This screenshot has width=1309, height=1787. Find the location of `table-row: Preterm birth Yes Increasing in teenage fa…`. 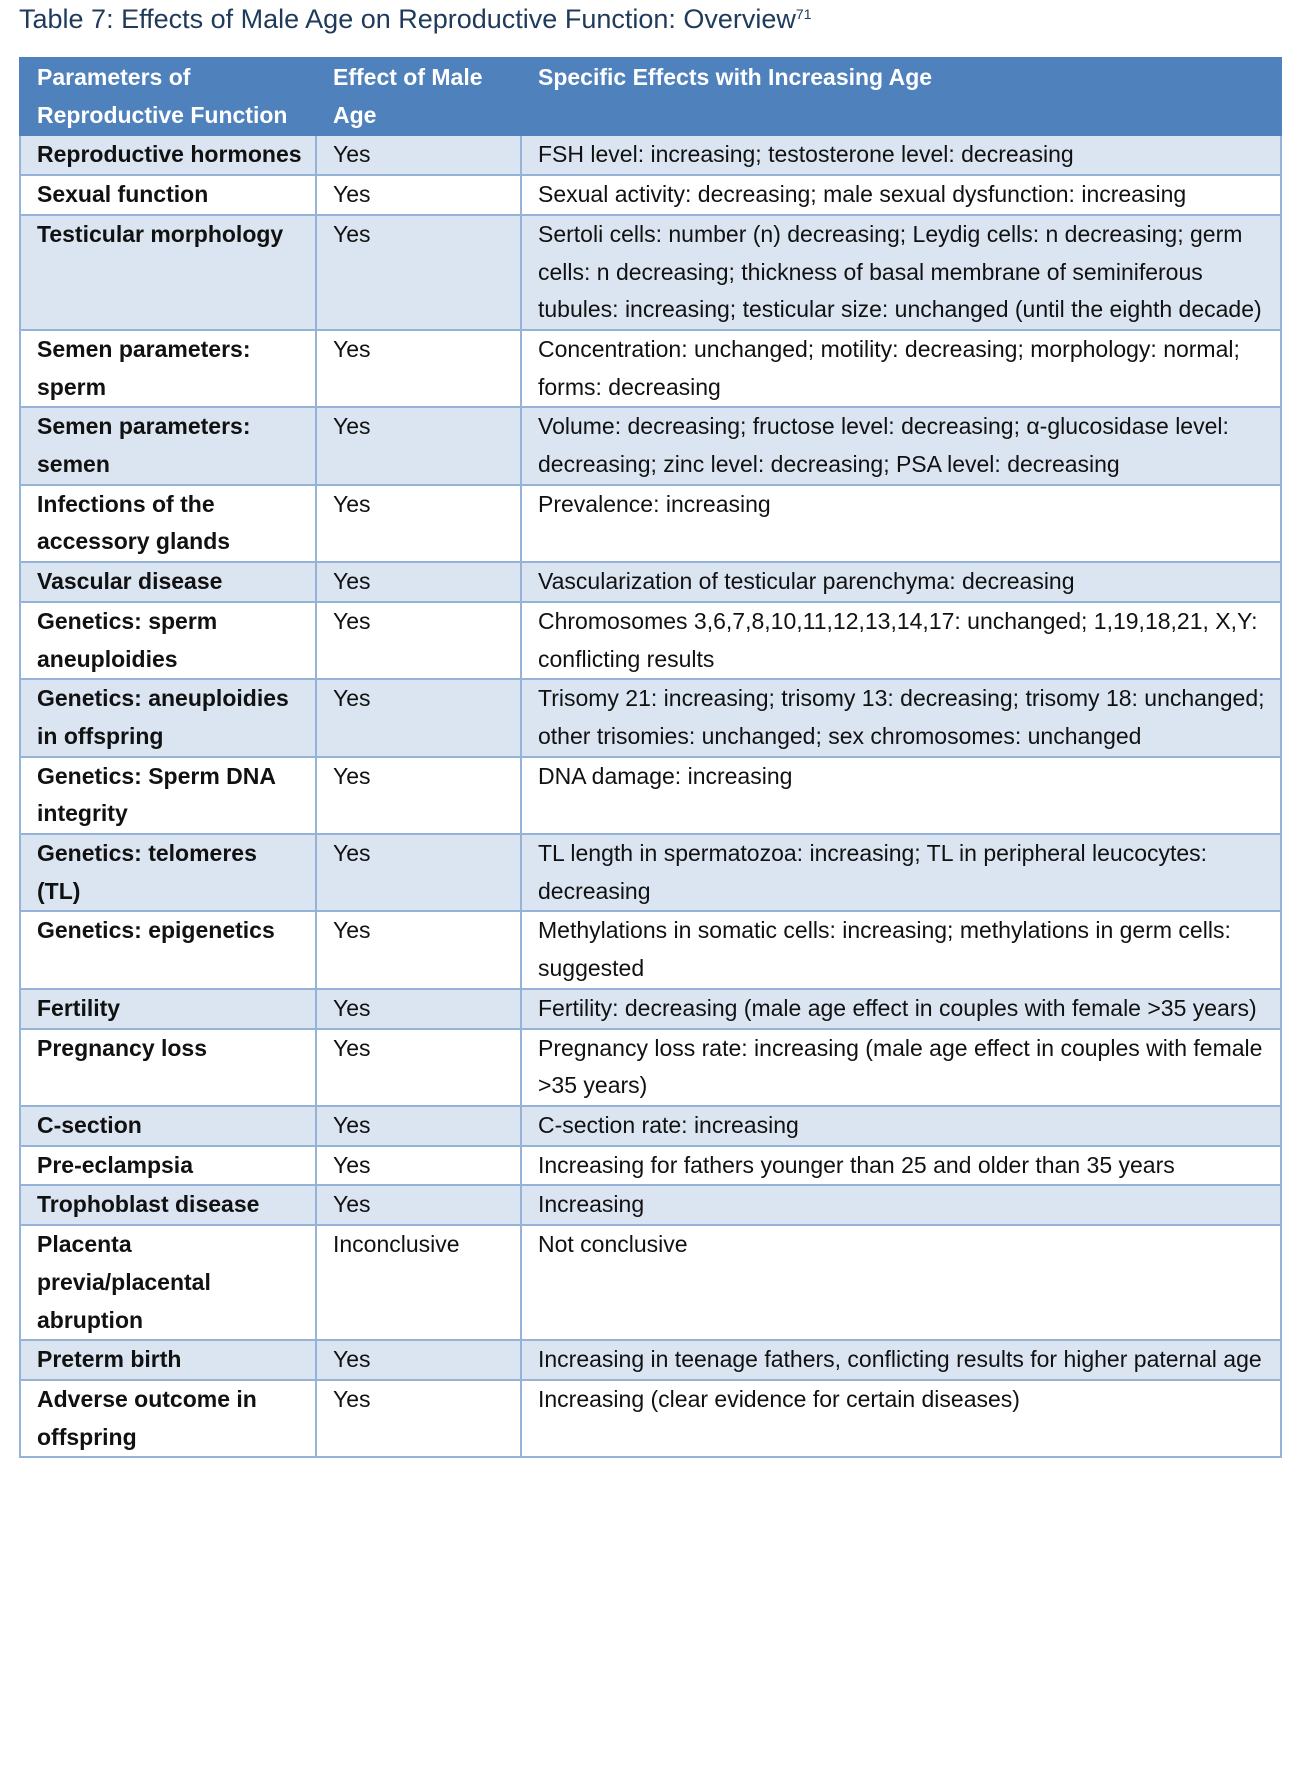

table-row: Preterm birth Yes Increasing in teenage fa… is located at coordinates (650, 1360).